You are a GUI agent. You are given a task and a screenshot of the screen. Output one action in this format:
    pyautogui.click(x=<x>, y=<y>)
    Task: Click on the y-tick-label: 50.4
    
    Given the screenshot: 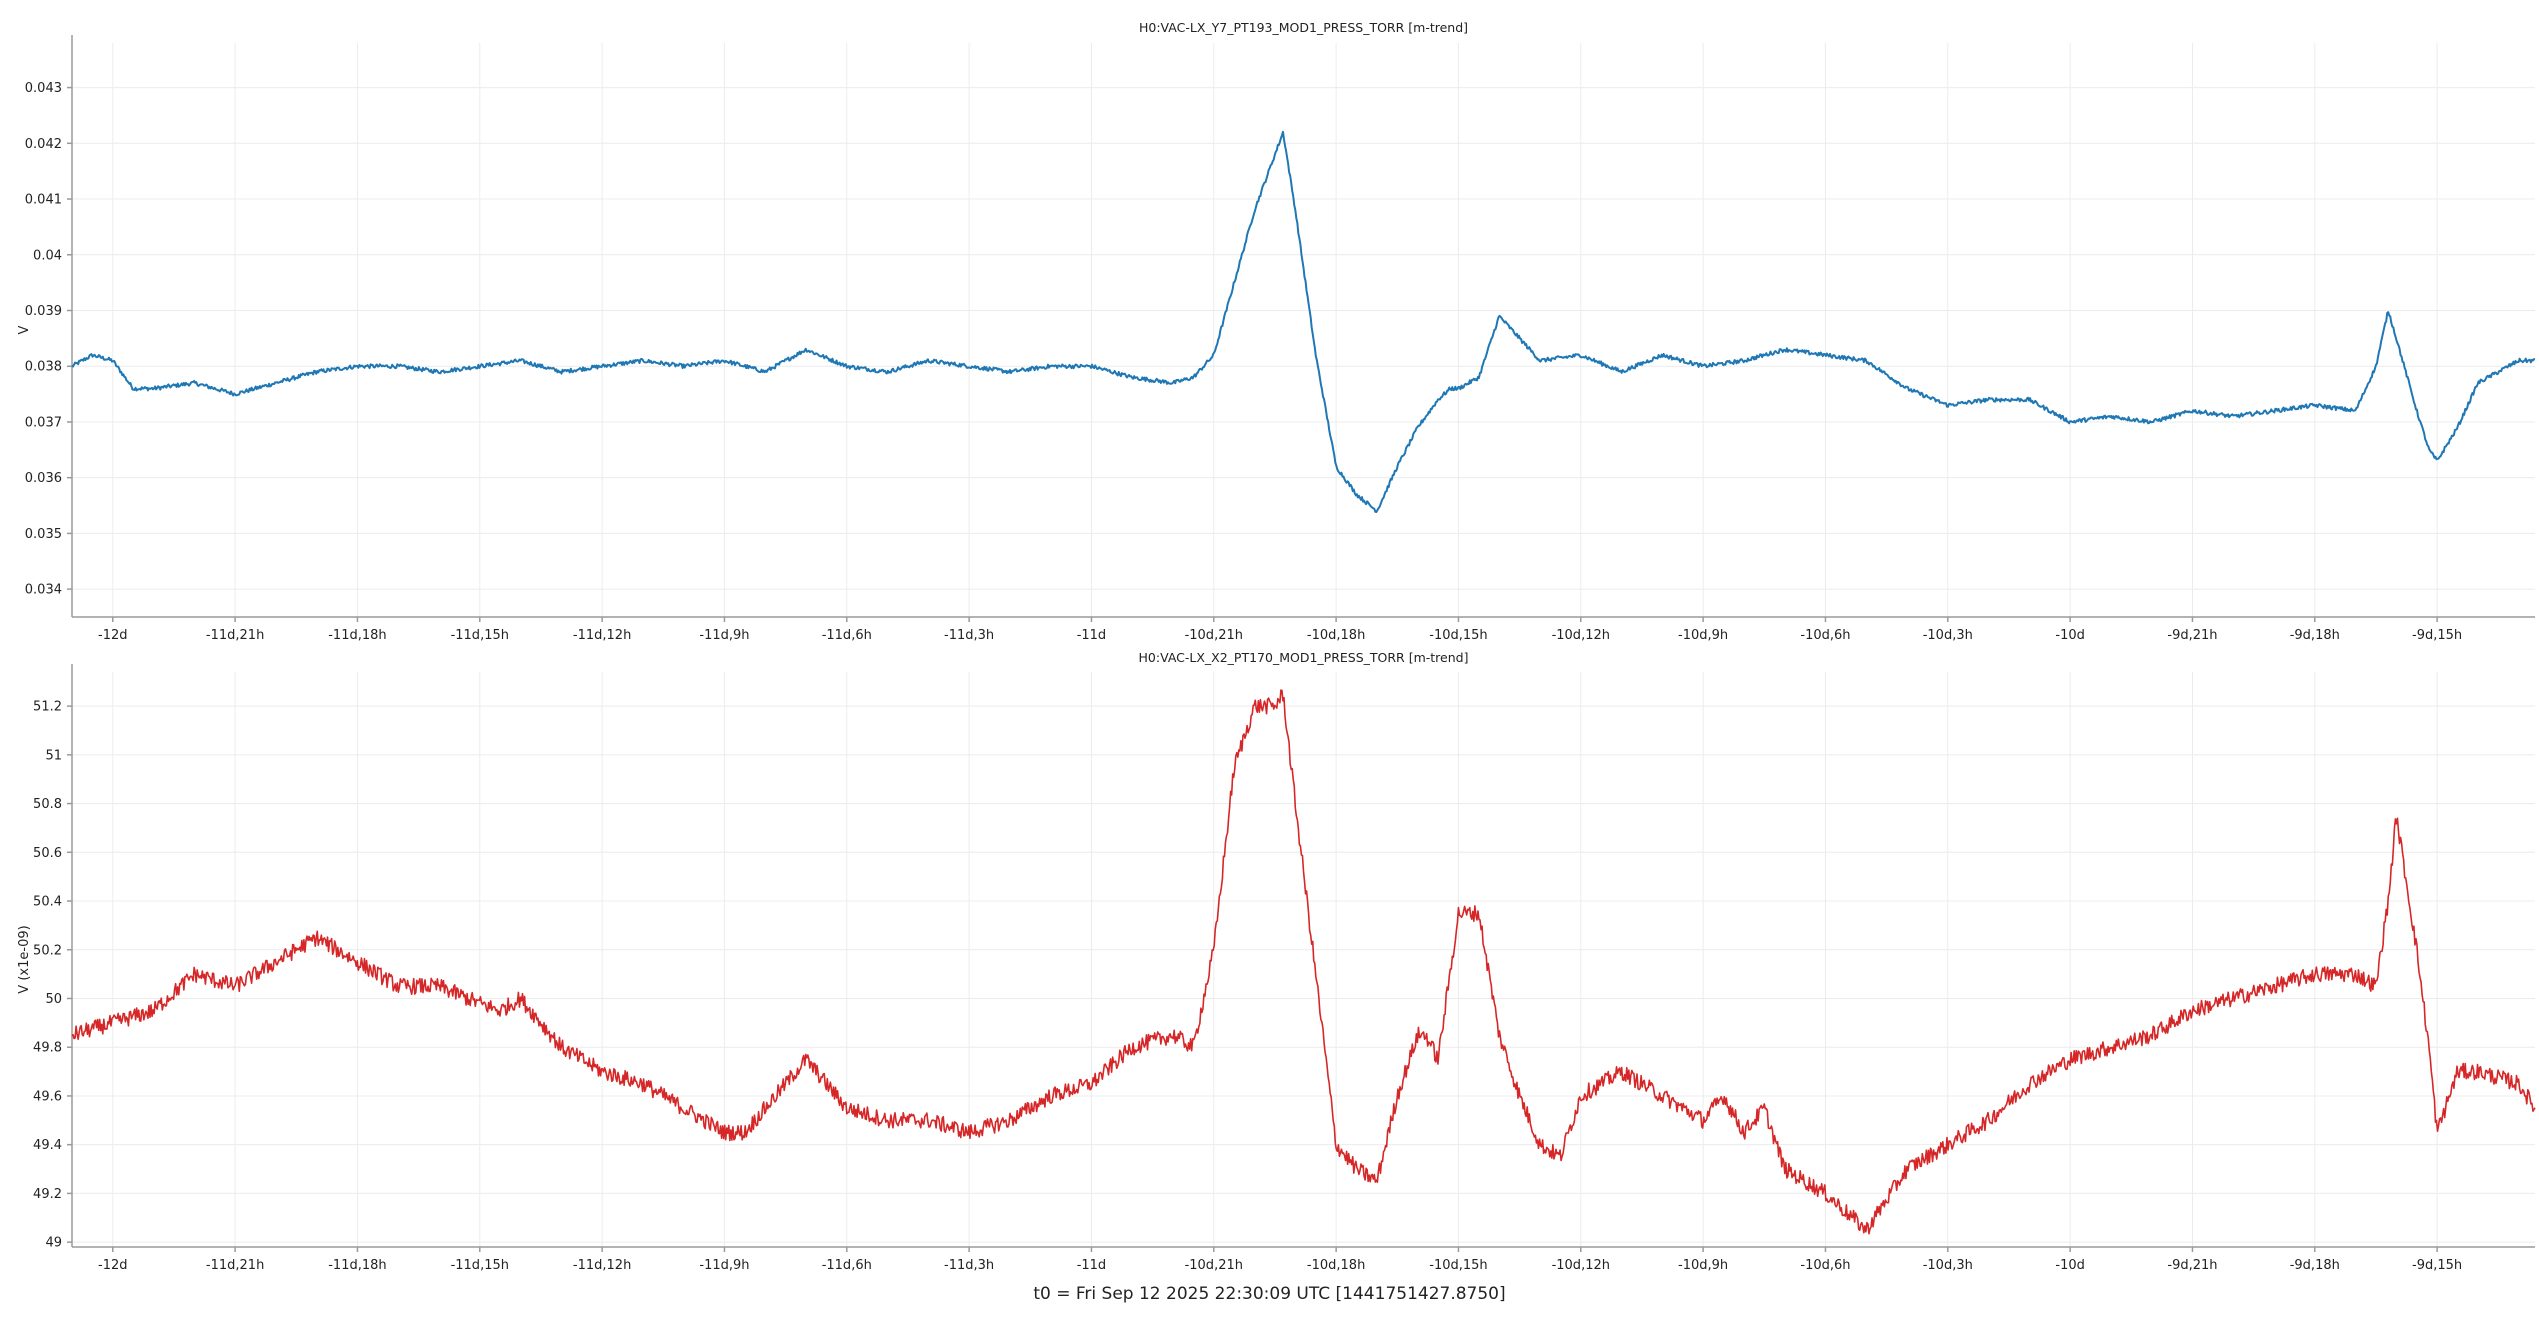 What is the action you would take?
    pyautogui.click(x=47, y=902)
    